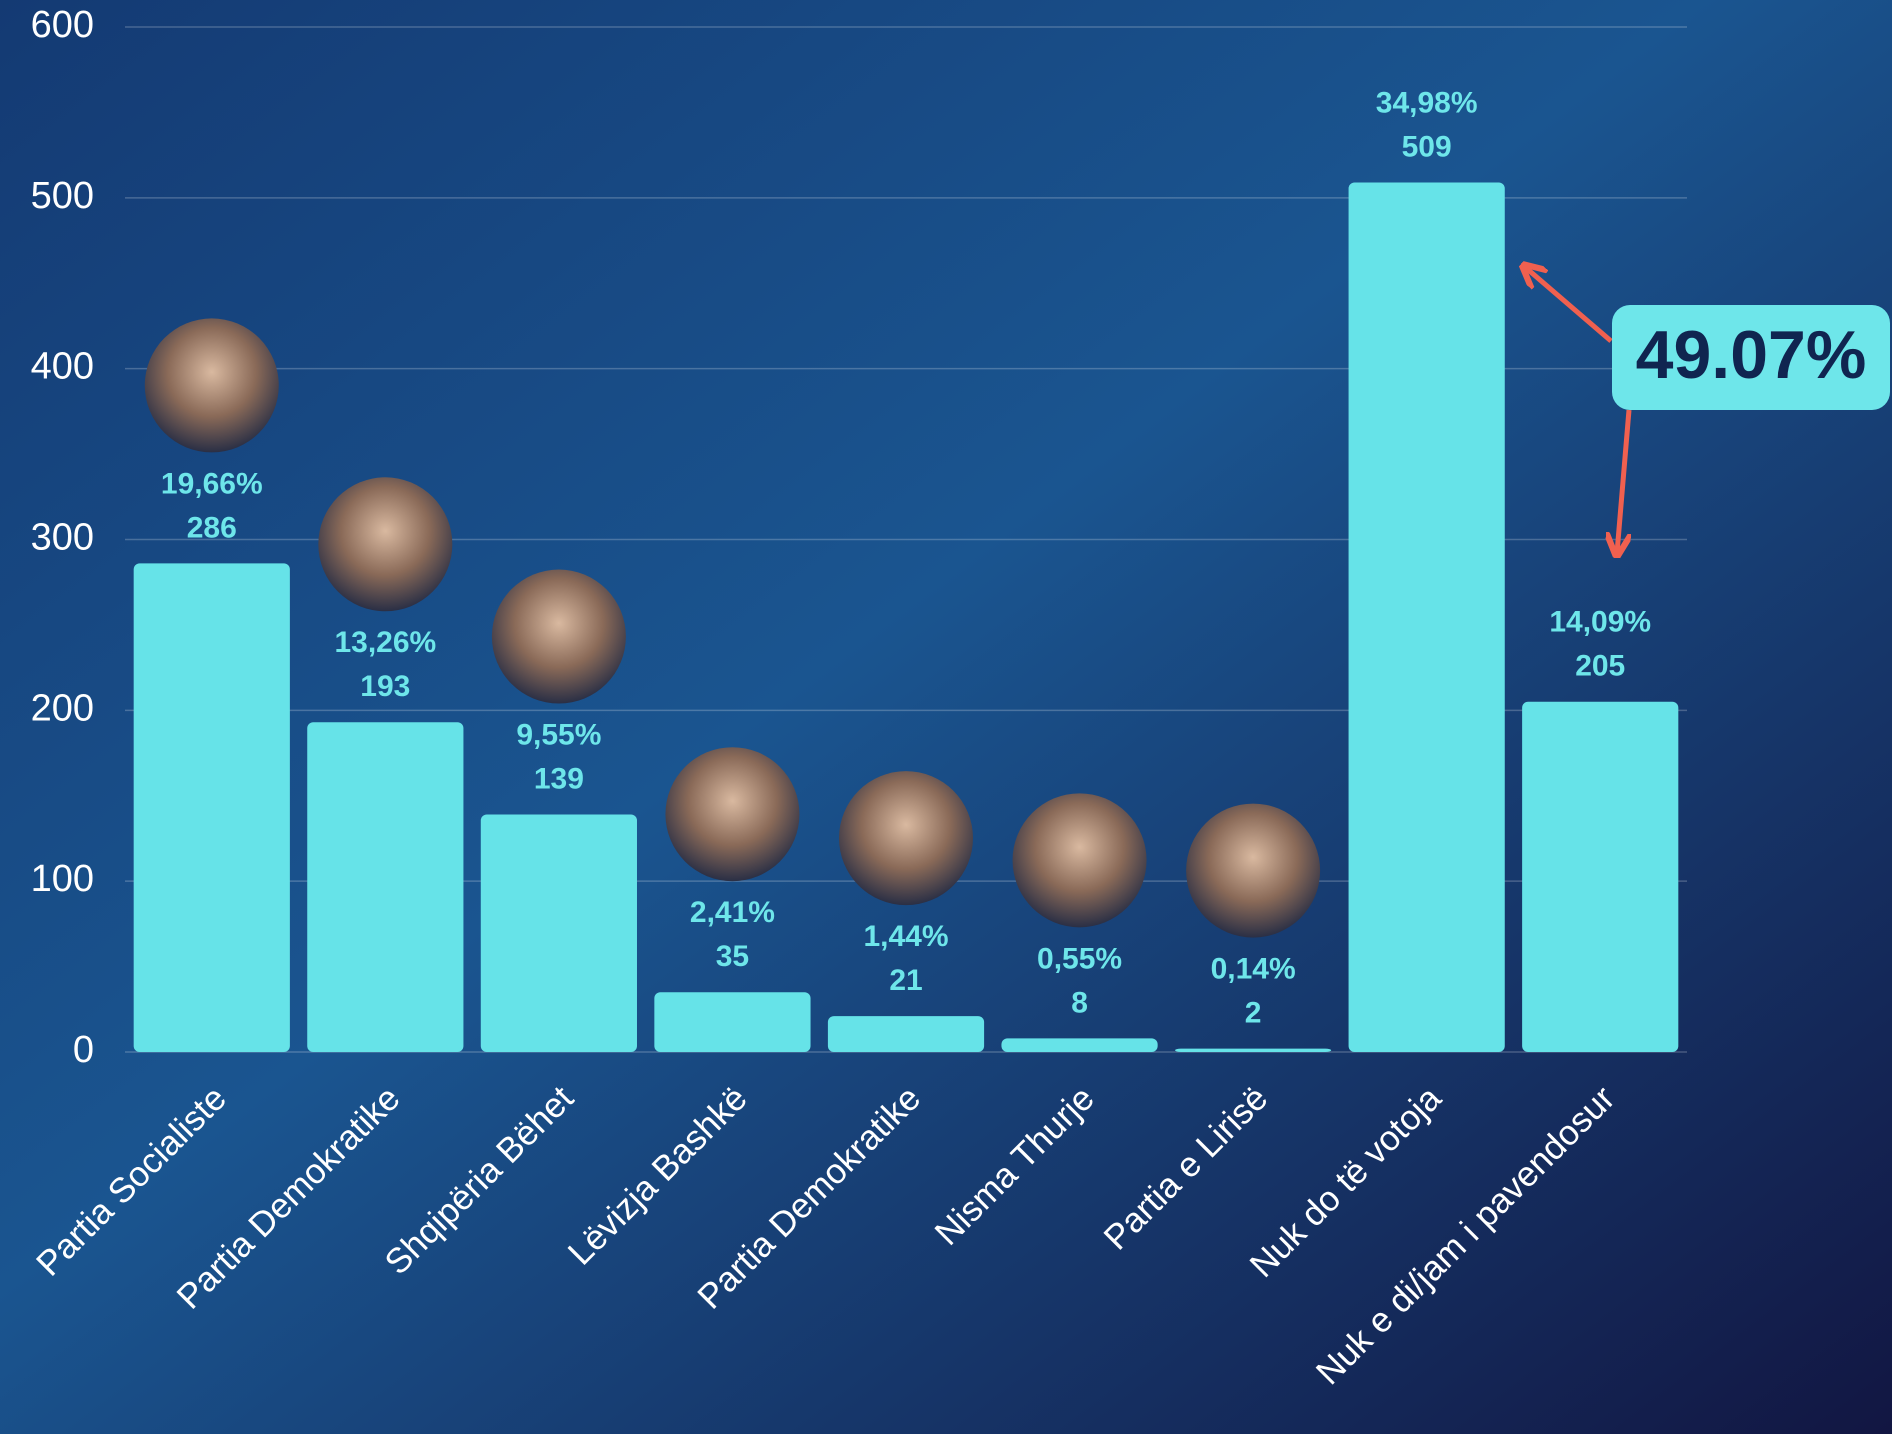 The image size is (1892, 1434). What do you see at coordinates (1600, 622) in the screenshot?
I see `percent-label: 14,09%` at bounding box center [1600, 622].